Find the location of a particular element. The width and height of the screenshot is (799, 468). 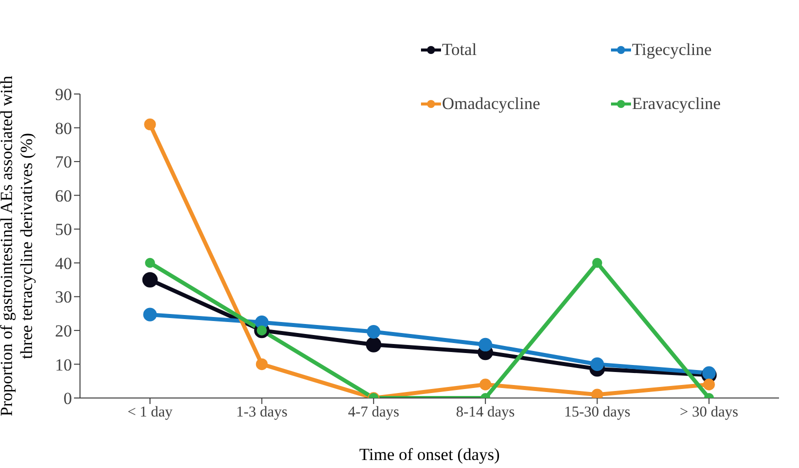

x-tick-label: 8-14 days is located at coordinates (485, 412).